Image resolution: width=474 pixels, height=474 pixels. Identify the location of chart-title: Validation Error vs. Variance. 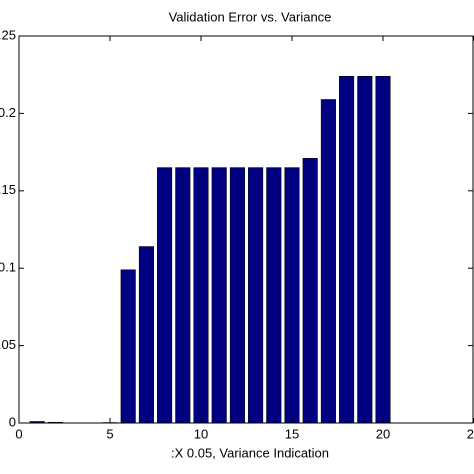
(250, 16).